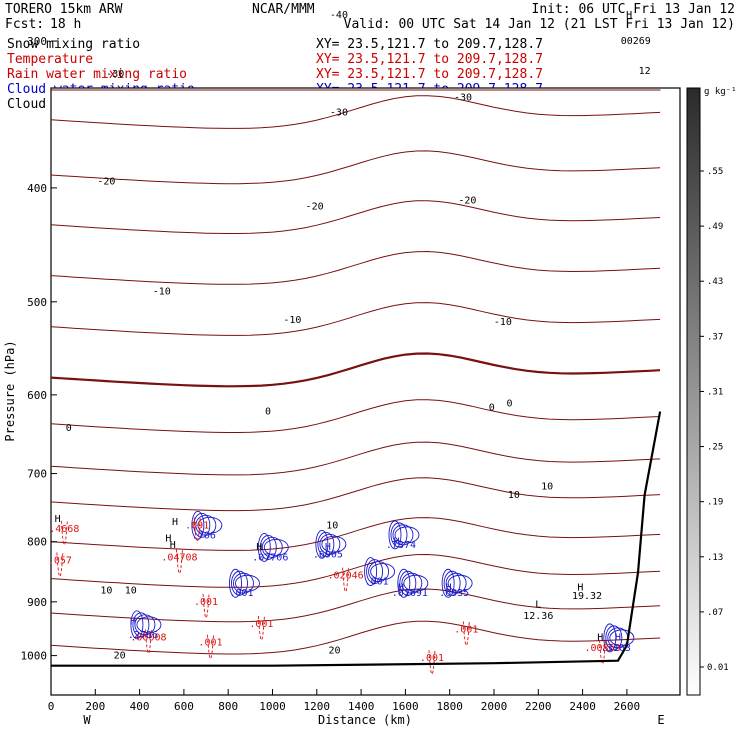 The image size is (740, 740). What do you see at coordinates (454, 593) in the screenshot?
I see `cloud-water-label: .6935` at bounding box center [454, 593].